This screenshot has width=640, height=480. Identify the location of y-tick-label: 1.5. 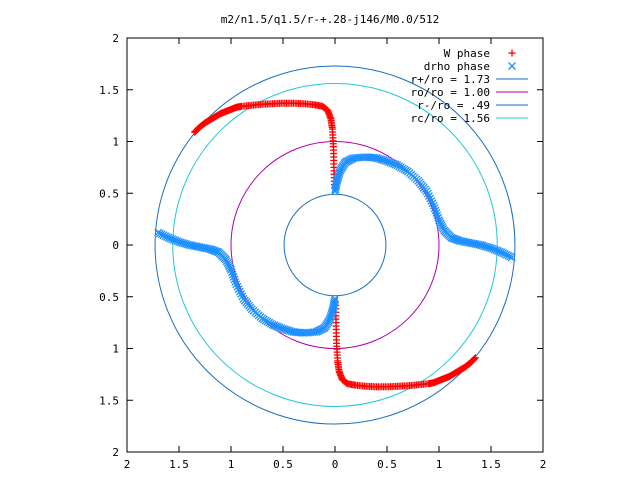
(109, 400).